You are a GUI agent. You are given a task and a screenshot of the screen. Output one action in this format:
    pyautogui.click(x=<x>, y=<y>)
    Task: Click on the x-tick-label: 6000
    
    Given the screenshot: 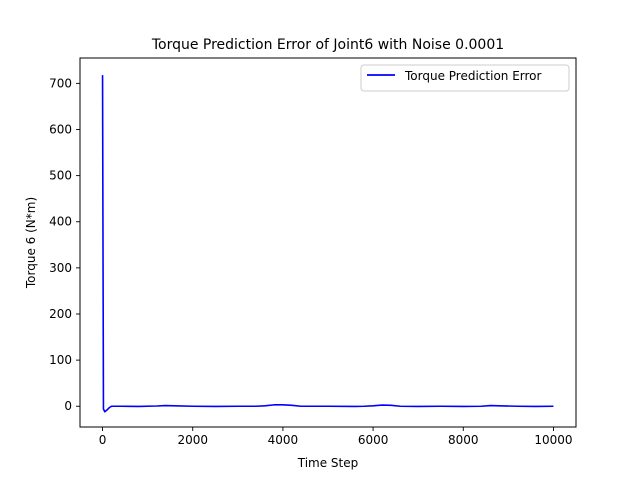 What is the action you would take?
    pyautogui.click(x=373, y=440)
    